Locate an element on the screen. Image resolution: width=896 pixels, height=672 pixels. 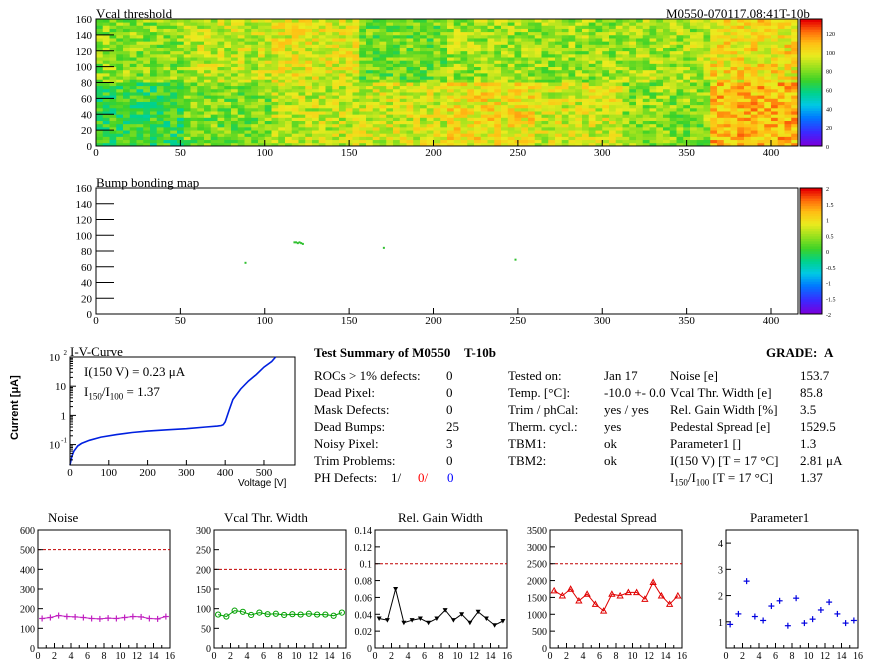
iv-title: I-V-Curve is located at coordinates (96, 351).